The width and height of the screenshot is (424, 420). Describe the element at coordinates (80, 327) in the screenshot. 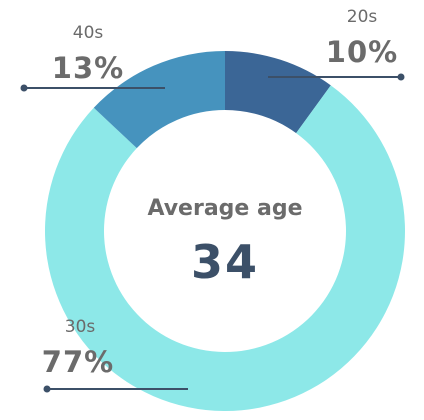

I see `slice-label-30s: 30s` at that location.